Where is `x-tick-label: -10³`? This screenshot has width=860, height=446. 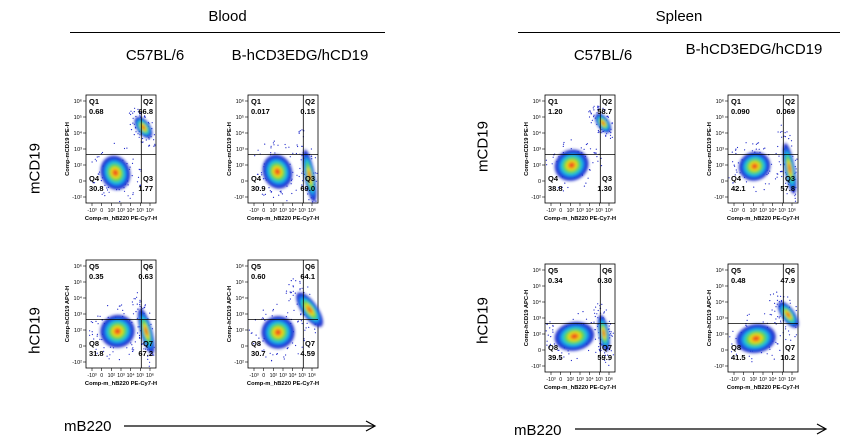
x-tick-label: -10³ is located at coordinates (91, 211).